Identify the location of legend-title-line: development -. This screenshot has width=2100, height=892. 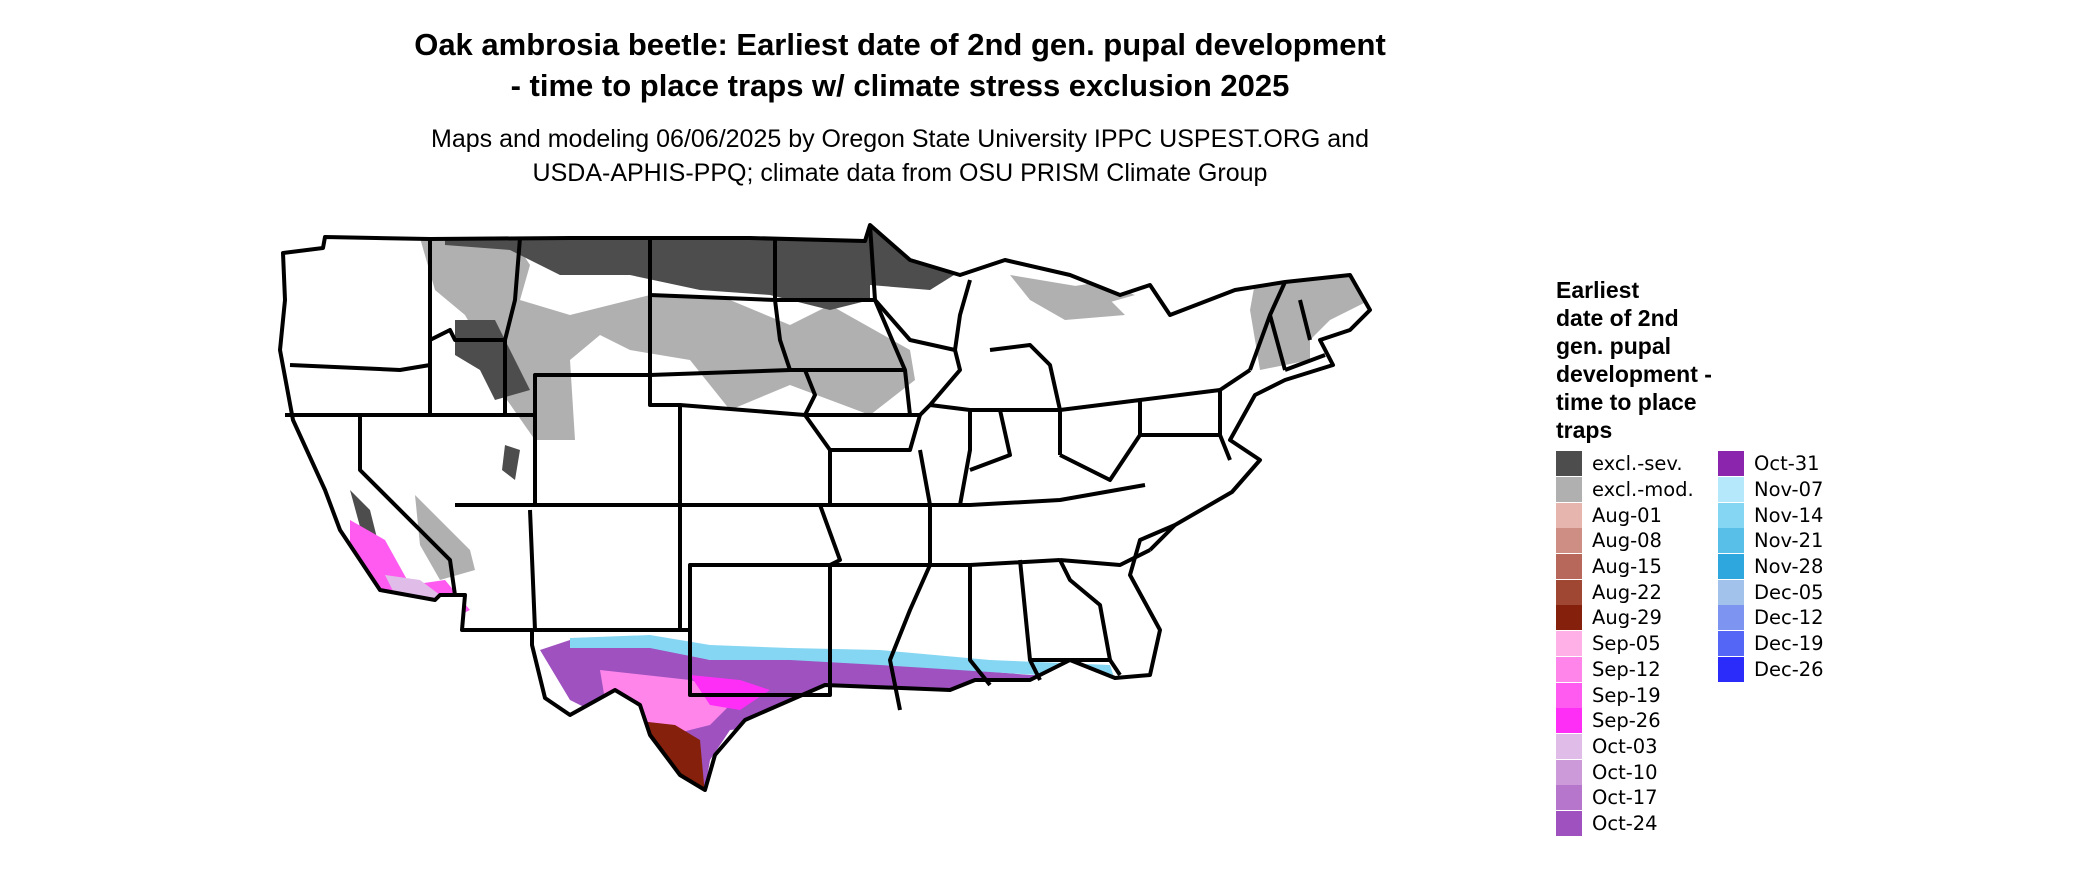
(1634, 374).